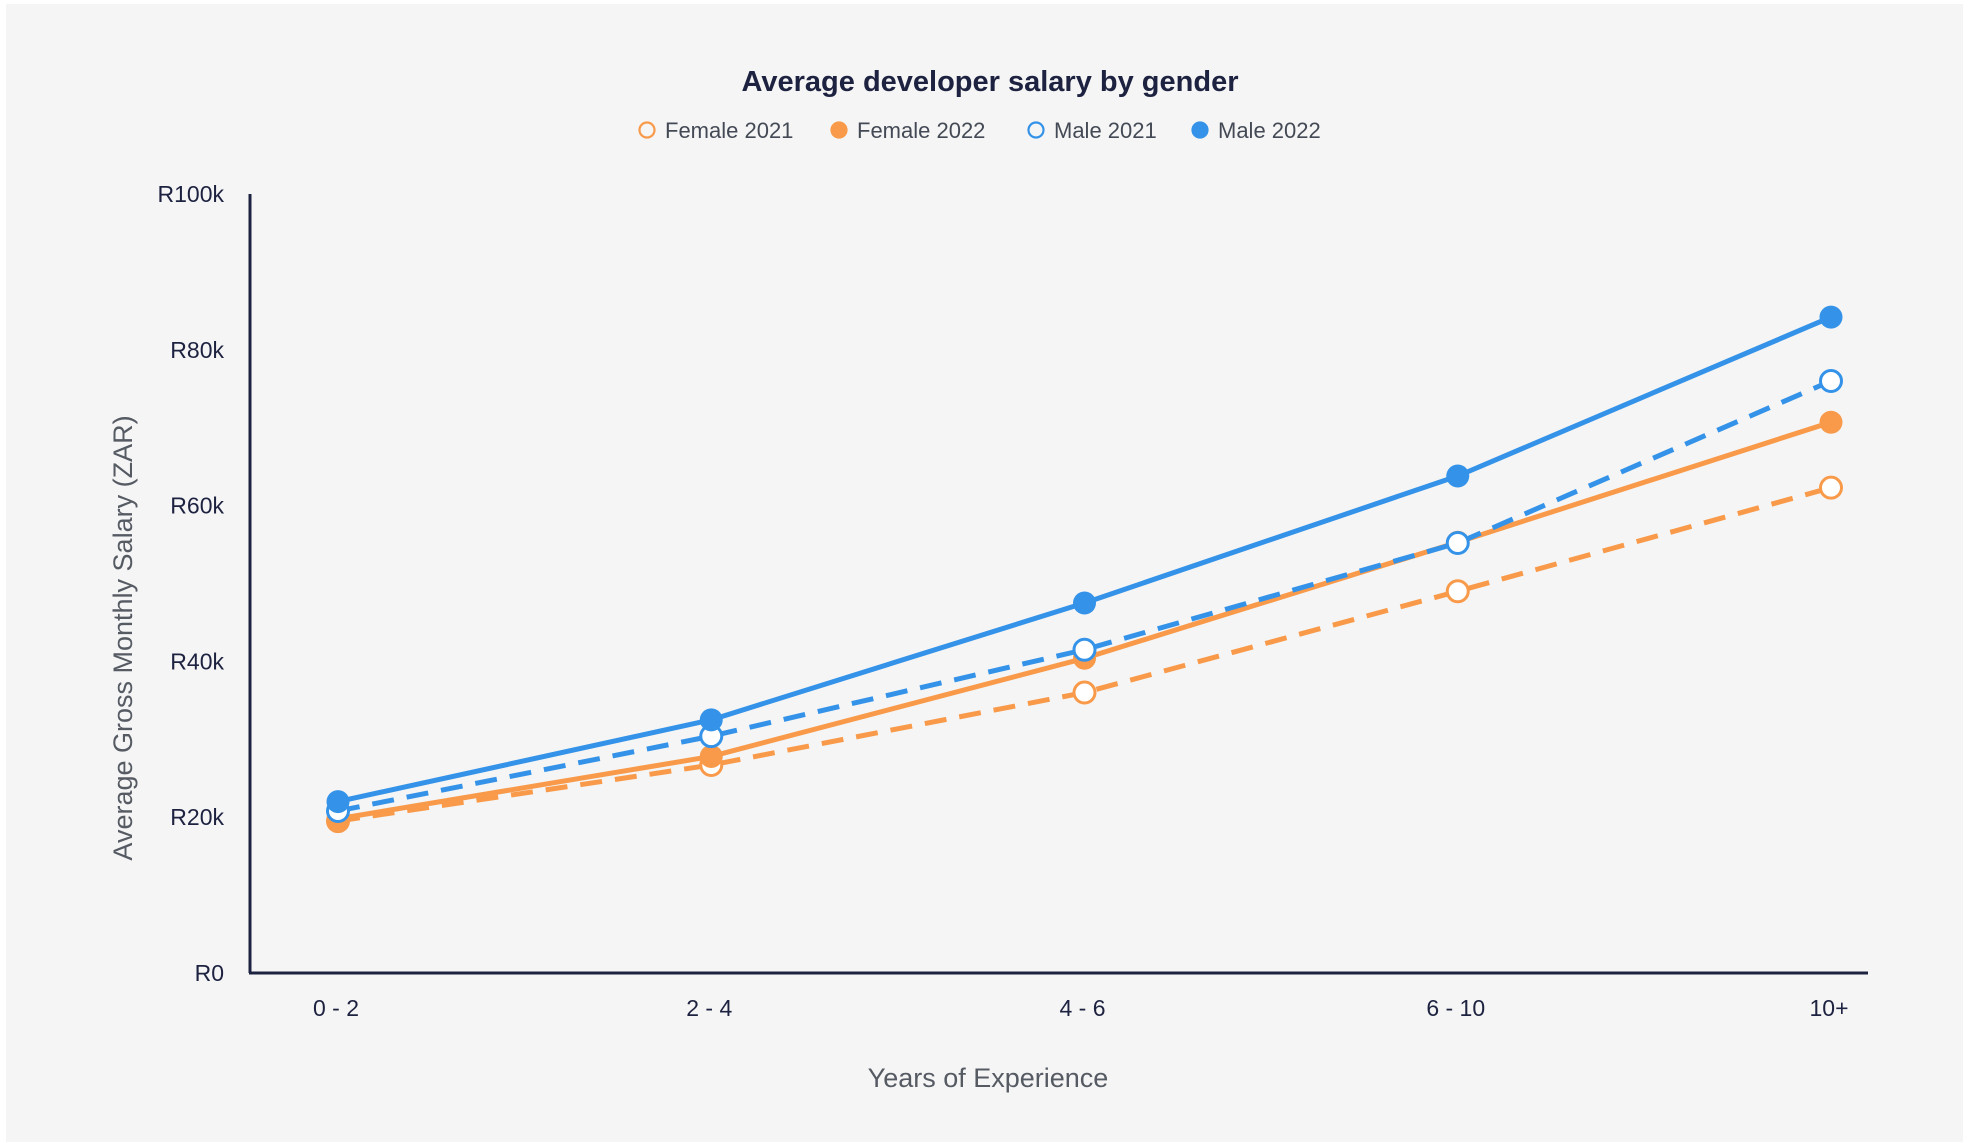 The width and height of the screenshot is (1975, 1143). Describe the element at coordinates (197, 506) in the screenshot. I see `y-tick-label: R60k` at that location.